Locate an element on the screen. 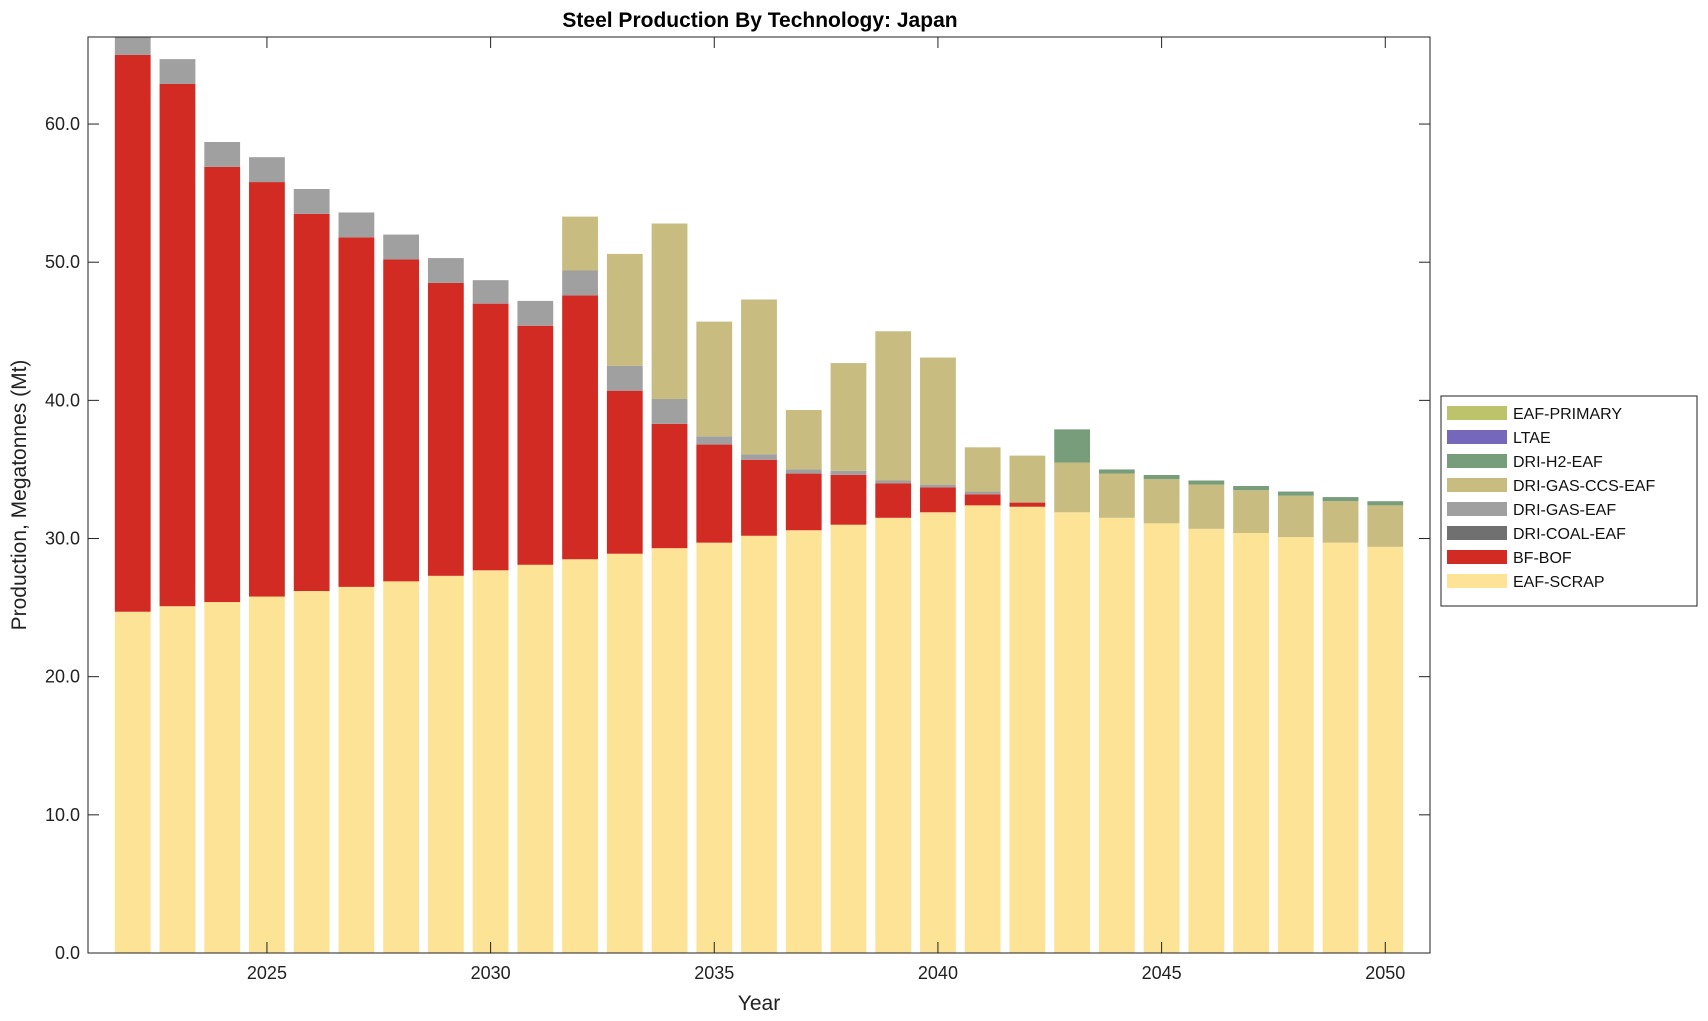  bar-eaf-scrap-2039 is located at coordinates (893, 735).